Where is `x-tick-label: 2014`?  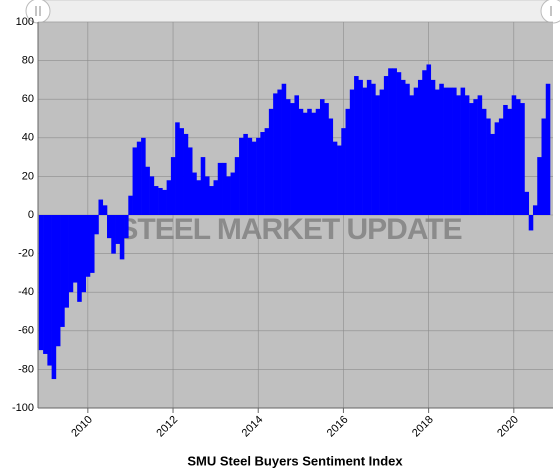
x-tick-label: 2014 is located at coordinates (253, 427).